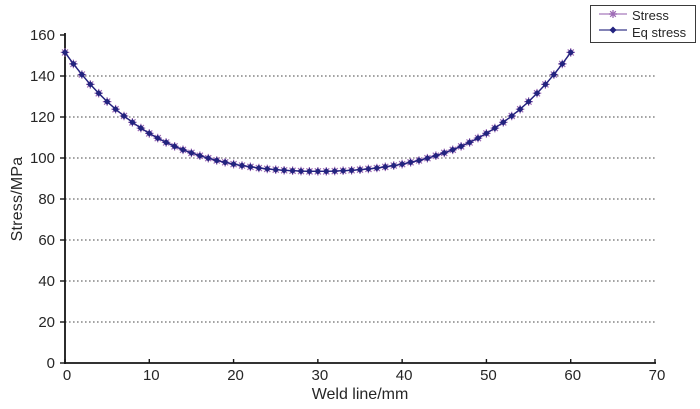 The width and height of the screenshot is (700, 409). What do you see at coordinates (488, 375) in the screenshot?
I see `x-tick-label-50: 50` at bounding box center [488, 375].